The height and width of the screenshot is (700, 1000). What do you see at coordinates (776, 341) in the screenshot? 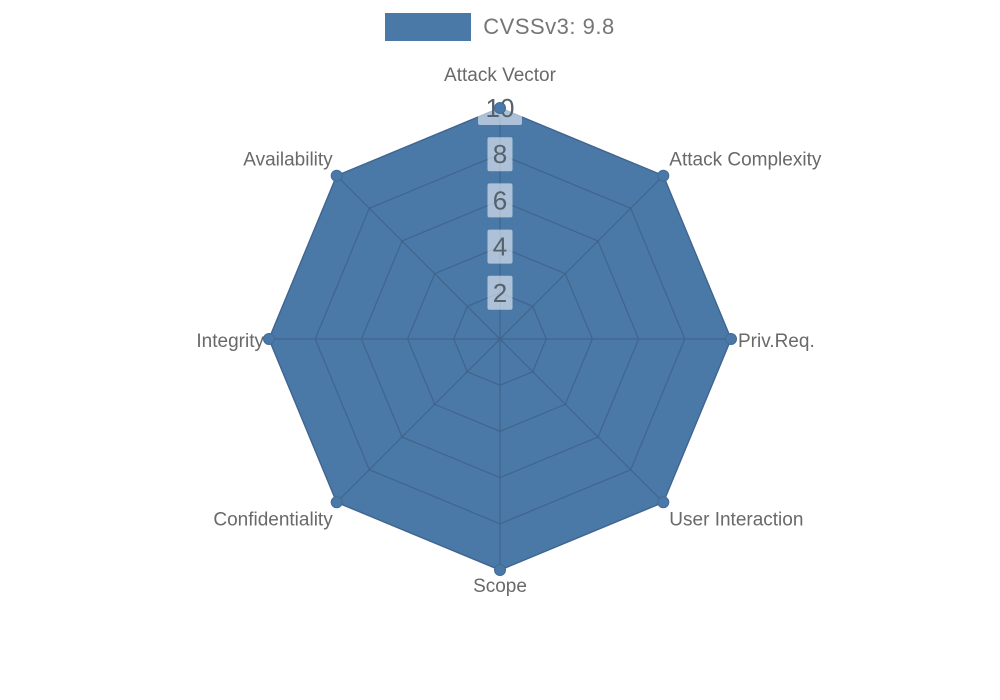
I see `axis-label-priv-req: Priv.Req.` at bounding box center [776, 341].